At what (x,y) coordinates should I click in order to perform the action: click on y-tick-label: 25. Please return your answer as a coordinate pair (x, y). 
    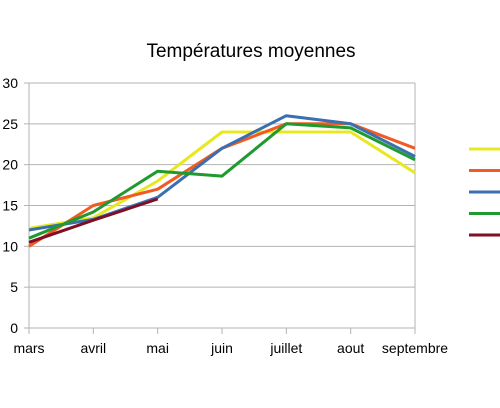
    Looking at the image, I should click on (10, 124).